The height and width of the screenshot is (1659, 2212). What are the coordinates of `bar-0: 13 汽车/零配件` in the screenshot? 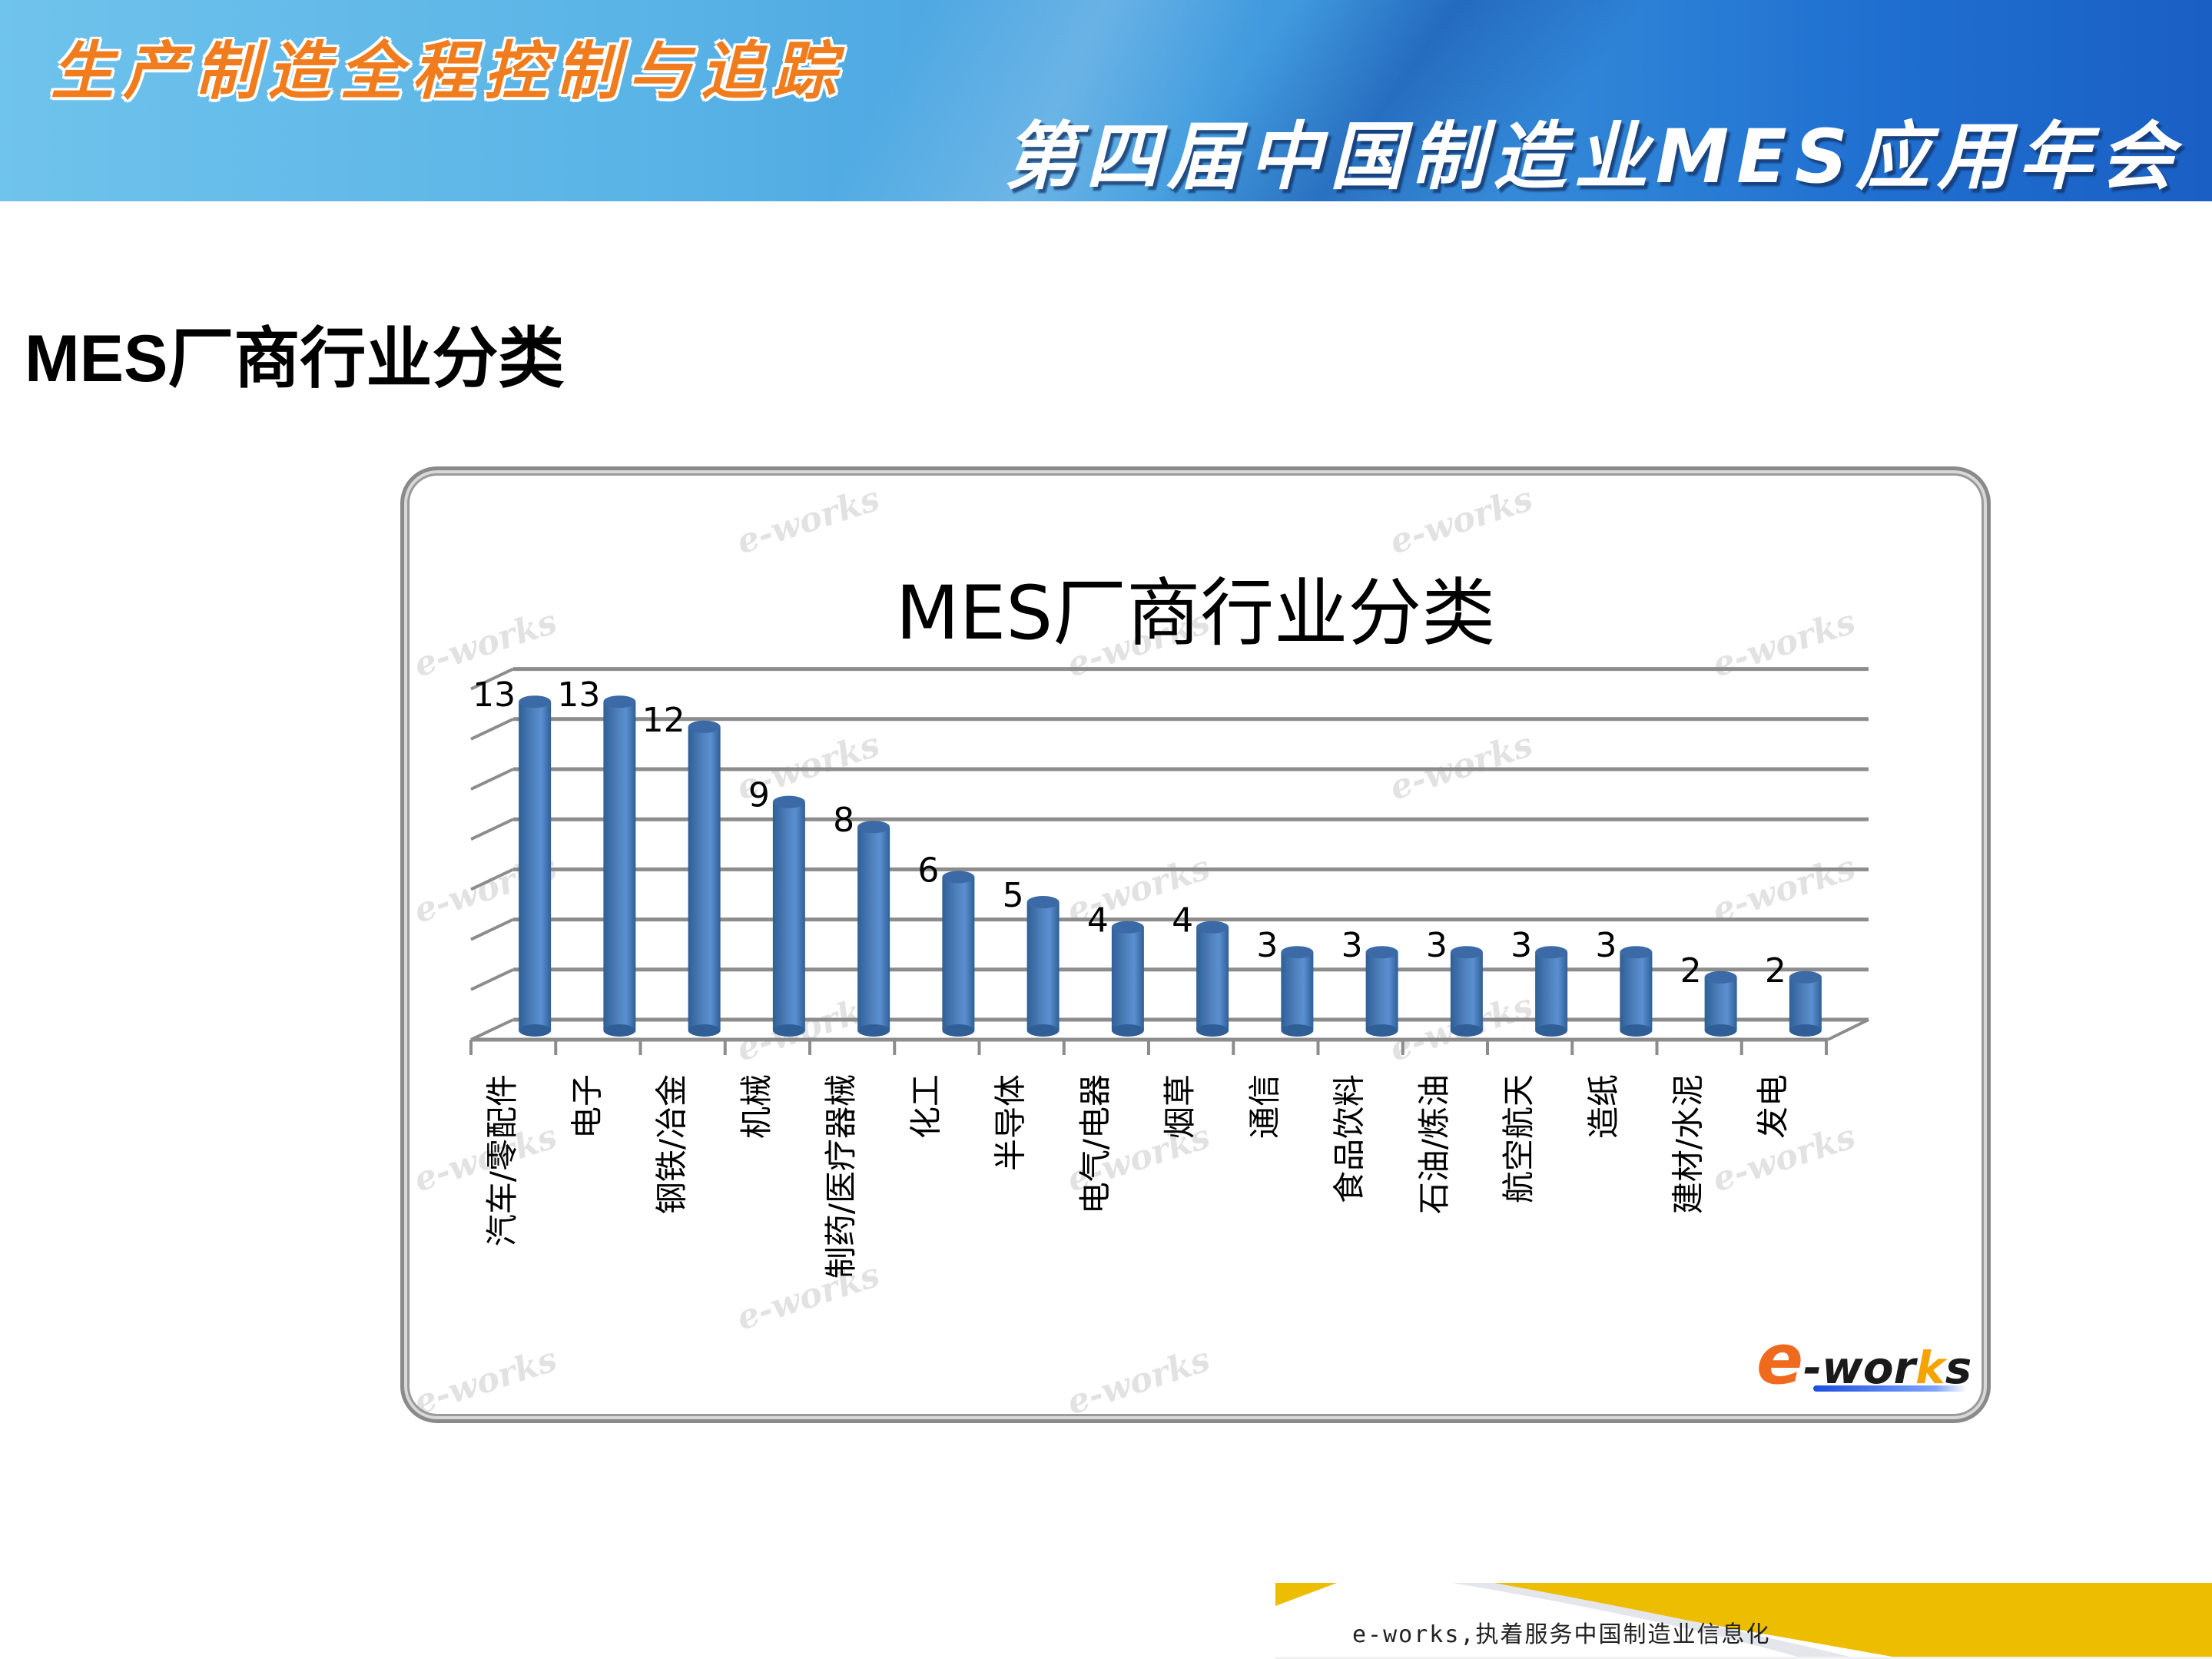 It's located at (512, 960).